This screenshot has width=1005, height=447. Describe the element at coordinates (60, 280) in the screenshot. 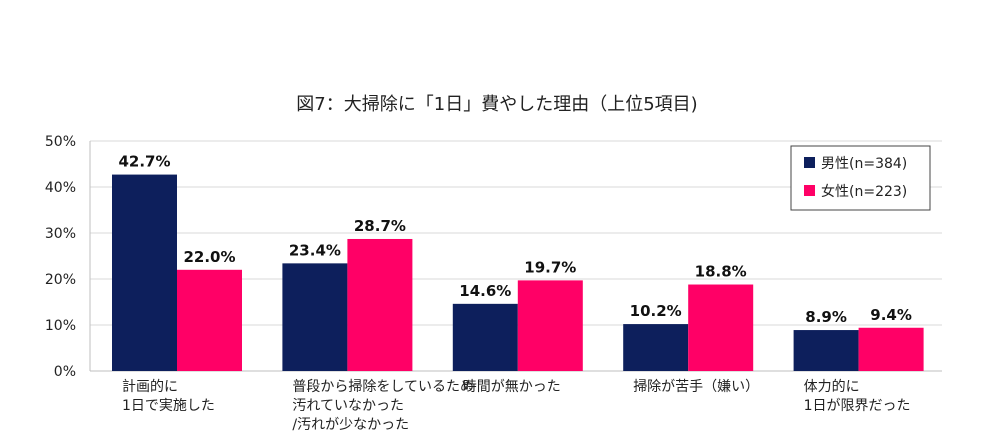

I see `y-tick-label: 20%` at that location.